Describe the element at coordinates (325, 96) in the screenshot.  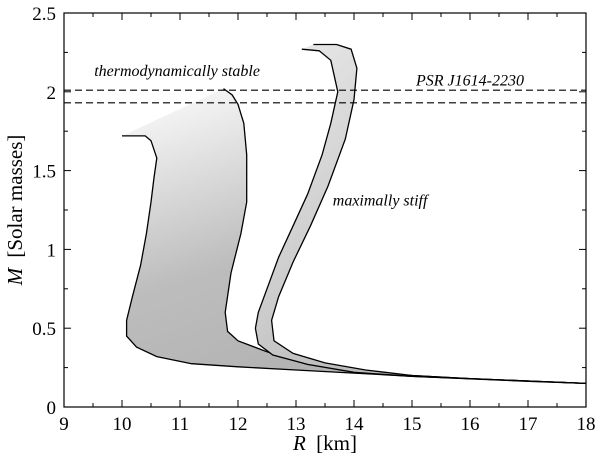
I see `reference-lines` at that location.